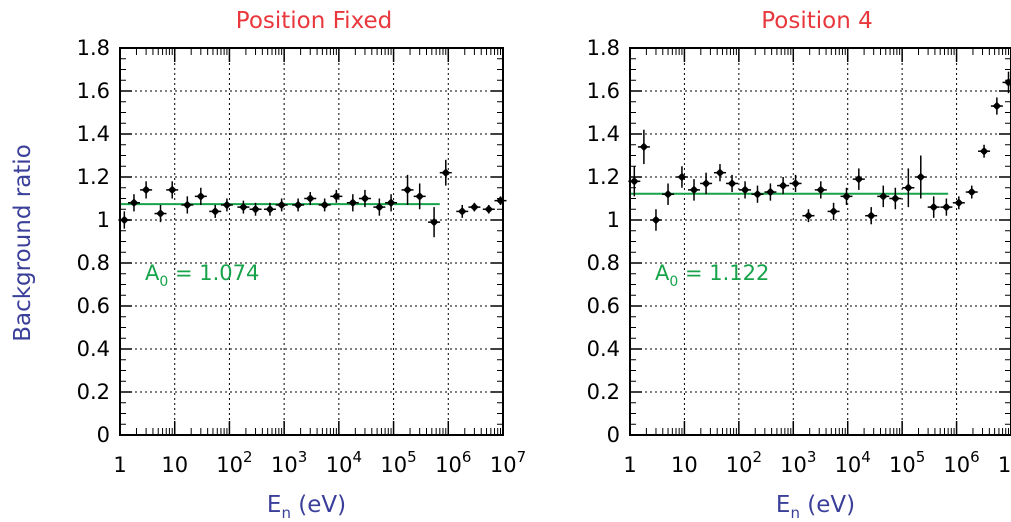 This screenshot has height=522, width=1011. What do you see at coordinates (744, 462) in the screenshot?
I see `x-tick-label: 10²` at bounding box center [744, 462].